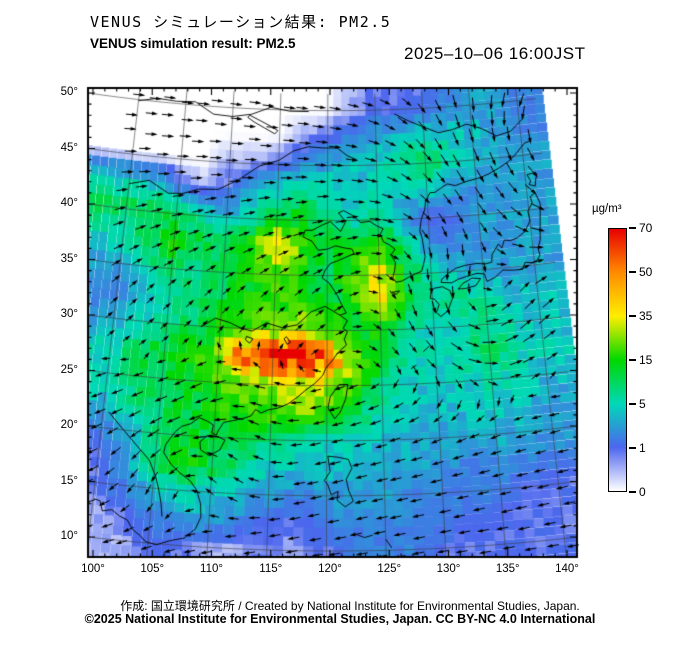 This screenshot has width=700, height=649. What do you see at coordinates (448, 569) in the screenshot?
I see `x-axis-tick-label: 130°` at bounding box center [448, 569].